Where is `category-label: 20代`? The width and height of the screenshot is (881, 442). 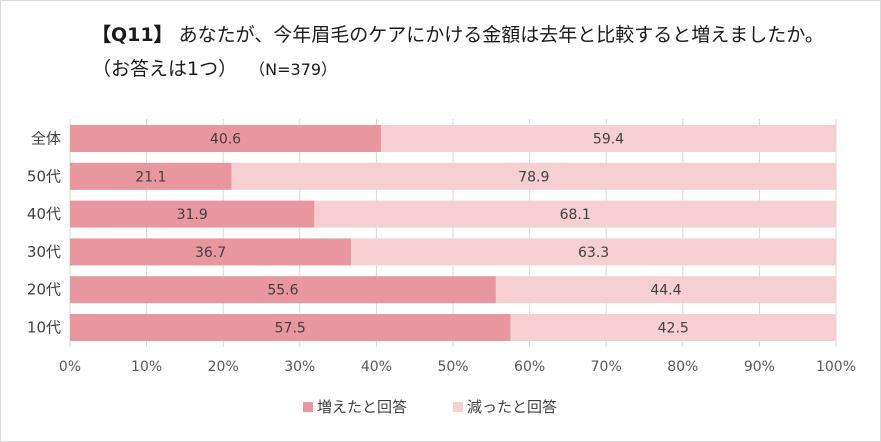
category-label: 20代 is located at coordinates (44, 290).